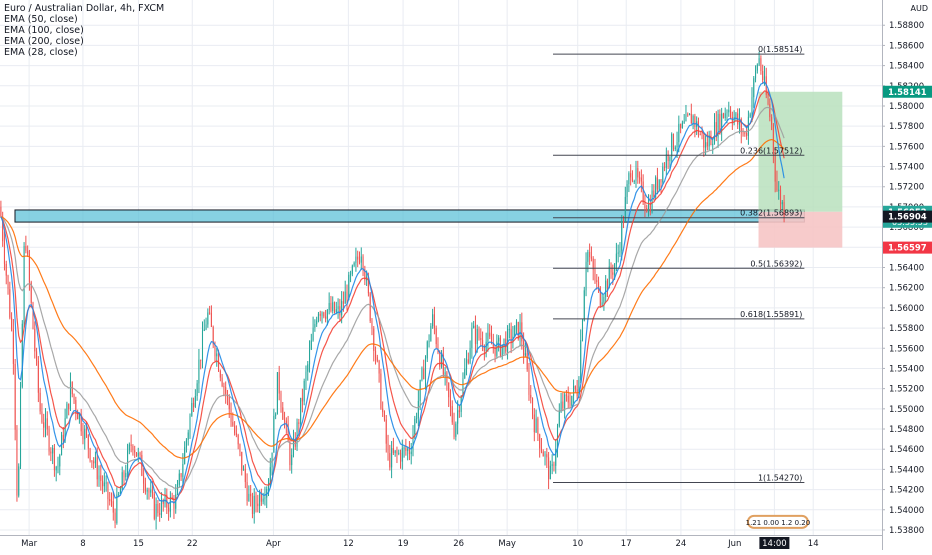 The height and width of the screenshot is (555, 932). Describe the element at coordinates (800, 151) in the screenshot. I see `long-position-target-zone` at that location.